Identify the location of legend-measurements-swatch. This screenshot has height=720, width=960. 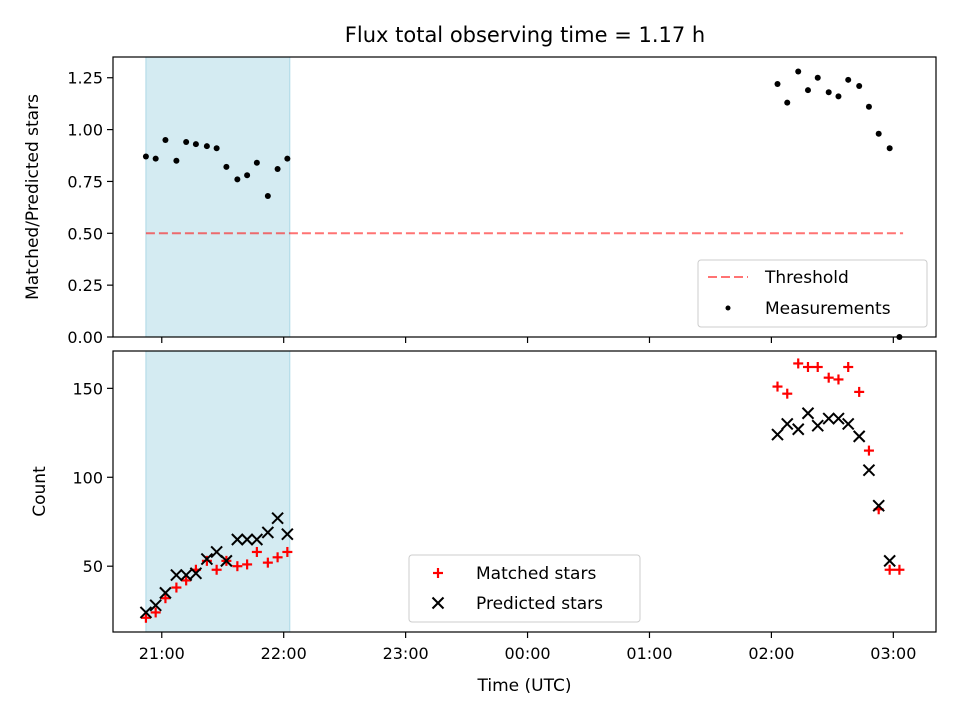
(728, 308).